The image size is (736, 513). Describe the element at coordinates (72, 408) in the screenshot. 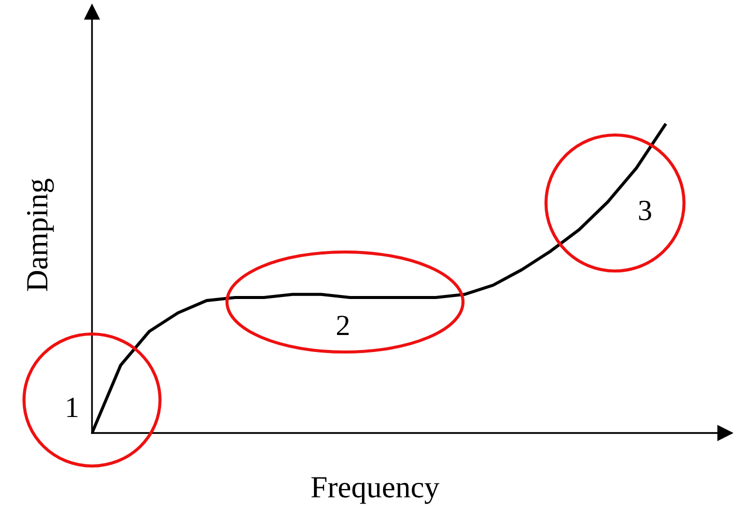

I see `text: 1` at that location.